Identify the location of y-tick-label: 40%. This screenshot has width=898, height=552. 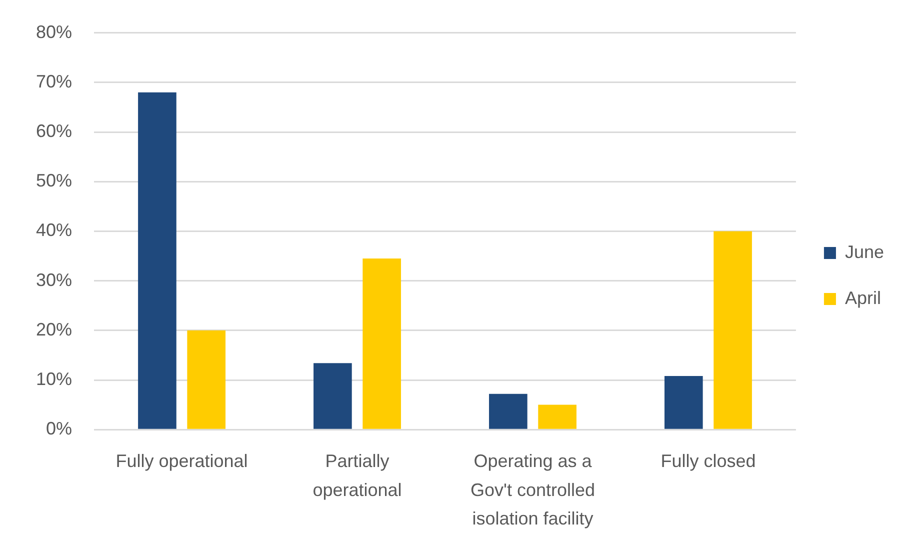
(54, 230).